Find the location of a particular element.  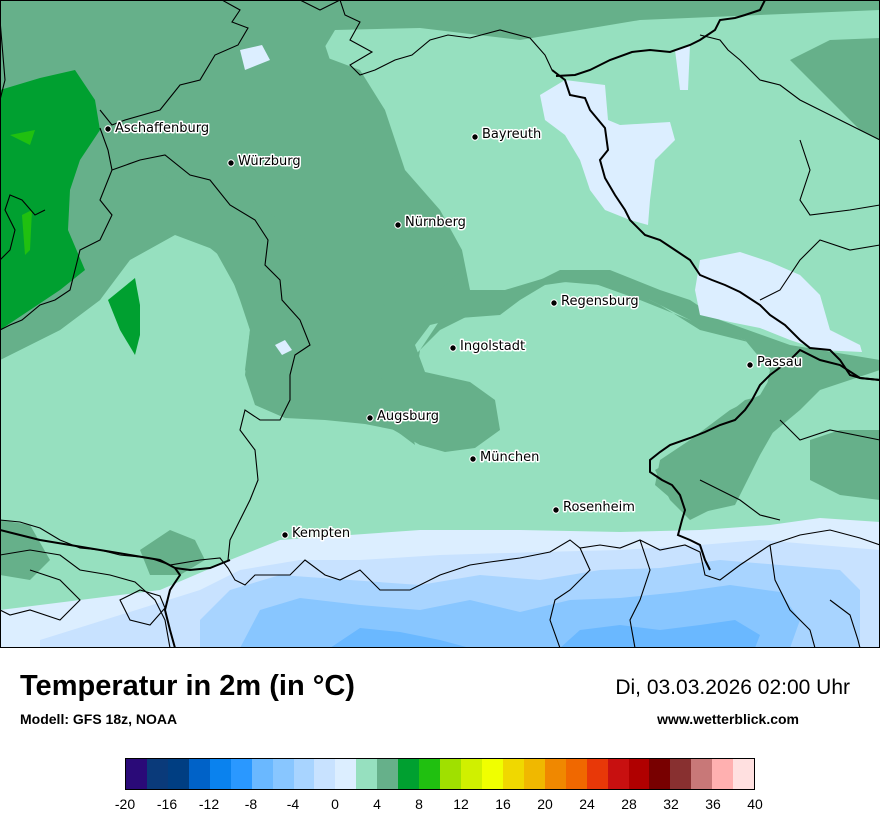

temperature-colorbar is located at coordinates (440, 774).